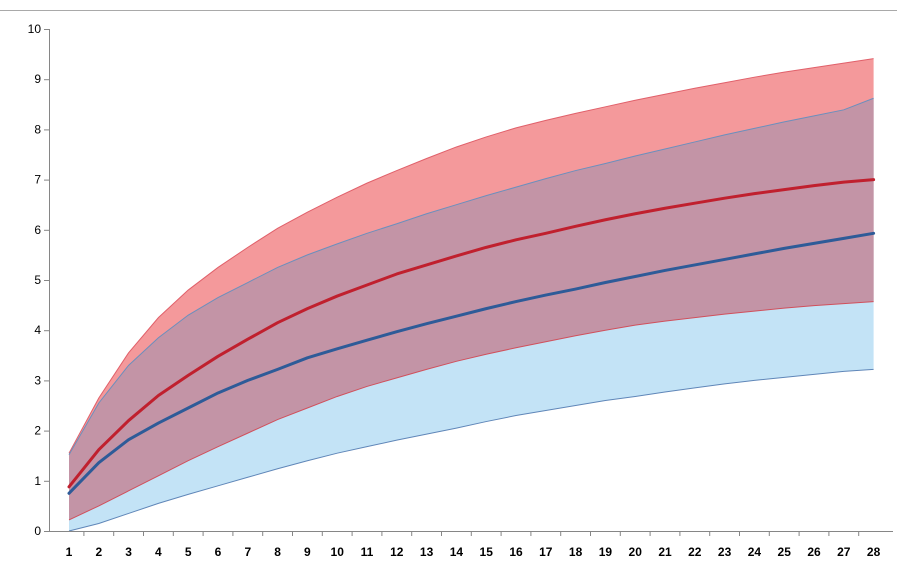 This screenshot has height=567, width=897. Describe the element at coordinates (546, 552) in the screenshot. I see `x-tick-label: 17` at that location.